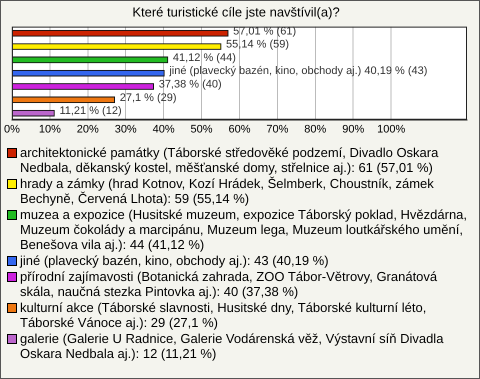 This screenshot has width=480, height=379. I want to click on data-label: 57,01 % (61), so click(264, 31).